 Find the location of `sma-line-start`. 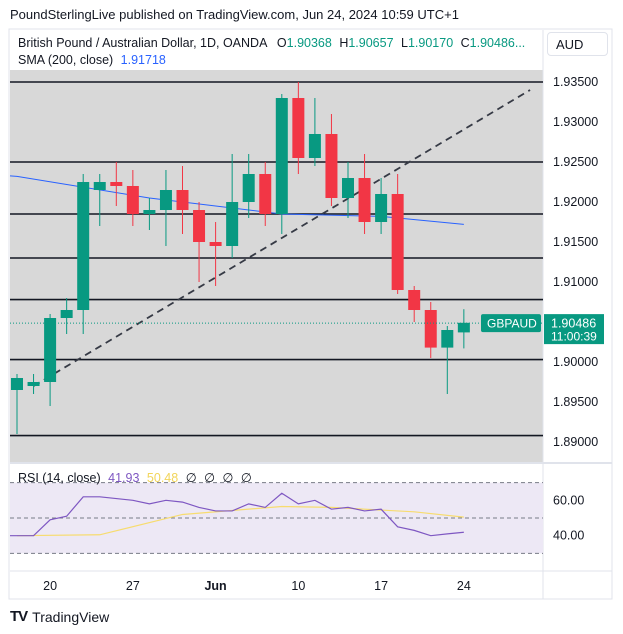

sma-line-start is located at coordinates (13, 176).